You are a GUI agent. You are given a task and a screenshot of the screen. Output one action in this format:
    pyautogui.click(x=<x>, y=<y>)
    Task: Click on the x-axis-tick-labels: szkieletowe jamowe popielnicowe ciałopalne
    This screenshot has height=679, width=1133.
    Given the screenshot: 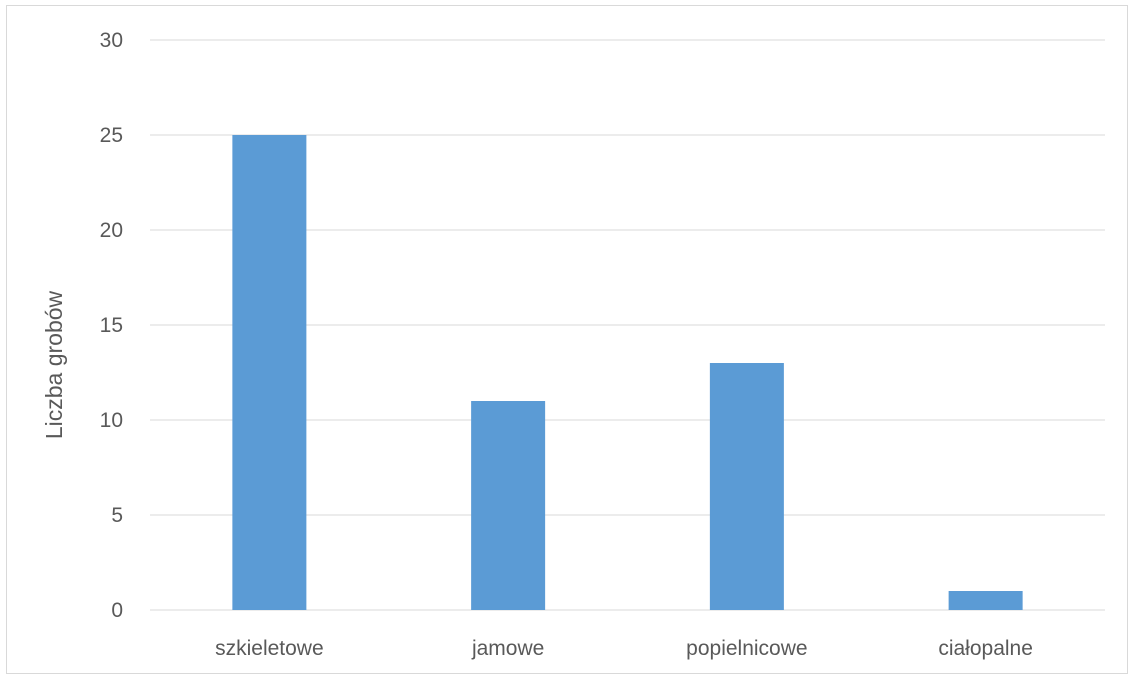 What is the action you would take?
    pyautogui.click(x=624, y=648)
    